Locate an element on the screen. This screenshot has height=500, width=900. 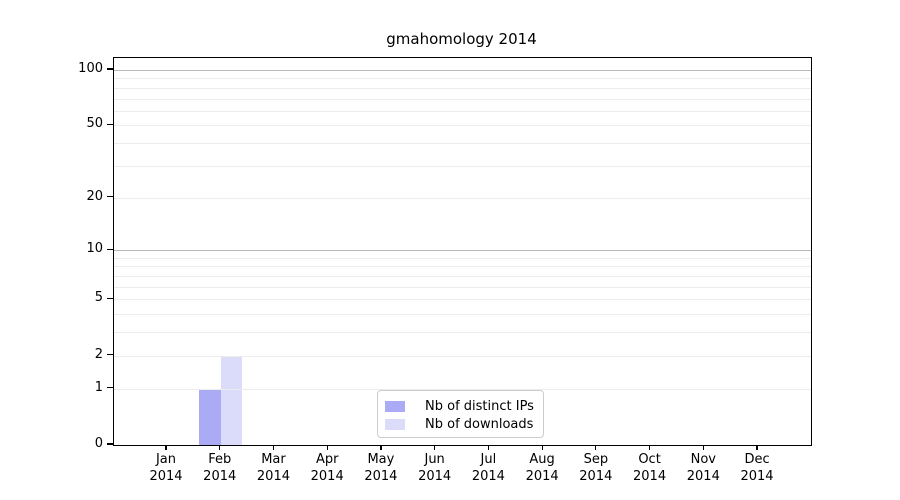
x-tick-label: Jul 2014 is located at coordinates (488, 468).